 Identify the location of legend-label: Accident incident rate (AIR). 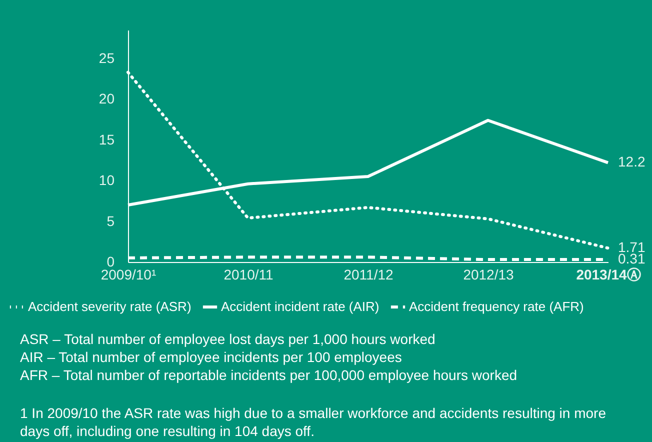
(300, 306).